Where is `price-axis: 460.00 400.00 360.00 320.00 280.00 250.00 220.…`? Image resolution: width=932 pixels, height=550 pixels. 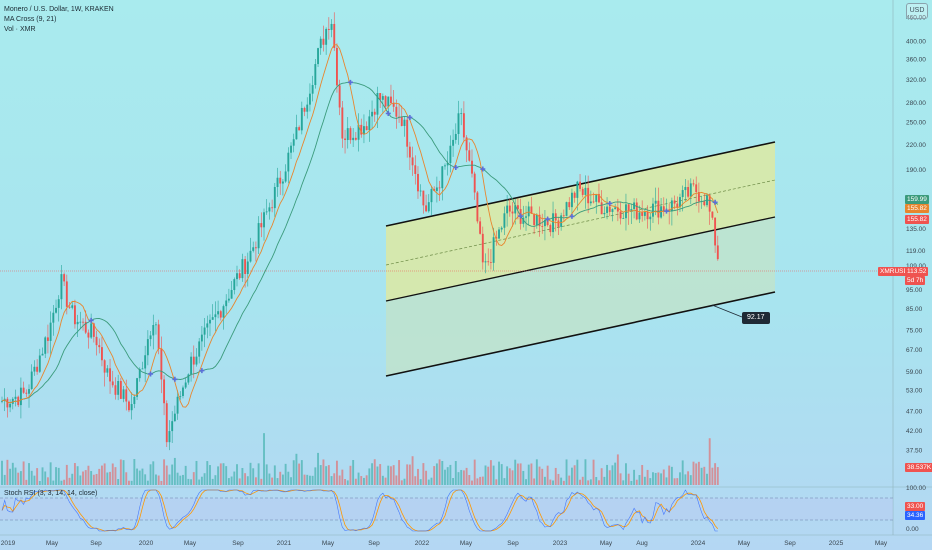 price-axis: 460.00 400.00 360.00 320.00 280.00 250.00 220.… is located at coordinates (916, 244).